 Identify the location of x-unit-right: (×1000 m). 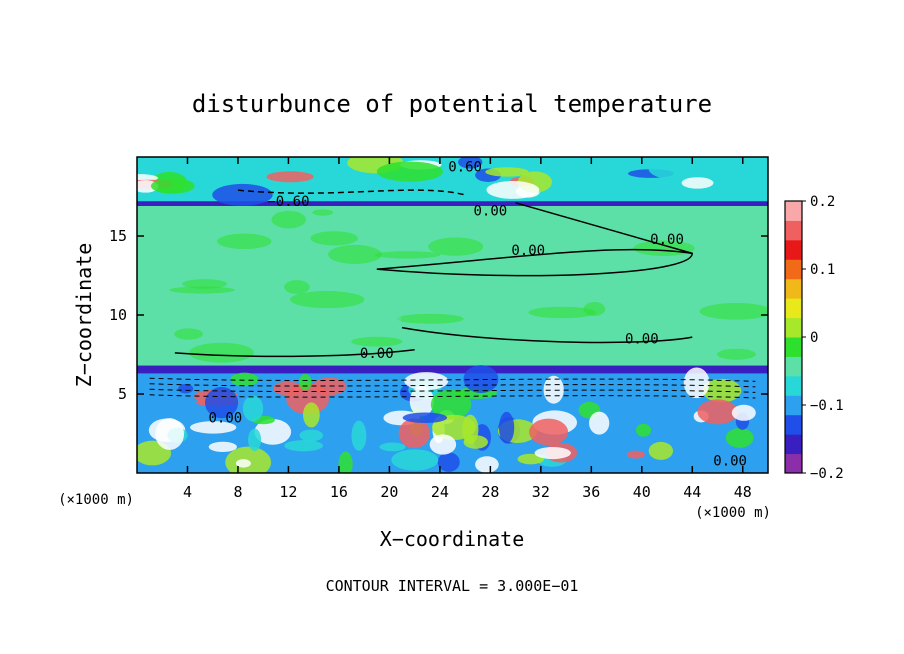
(733, 513).